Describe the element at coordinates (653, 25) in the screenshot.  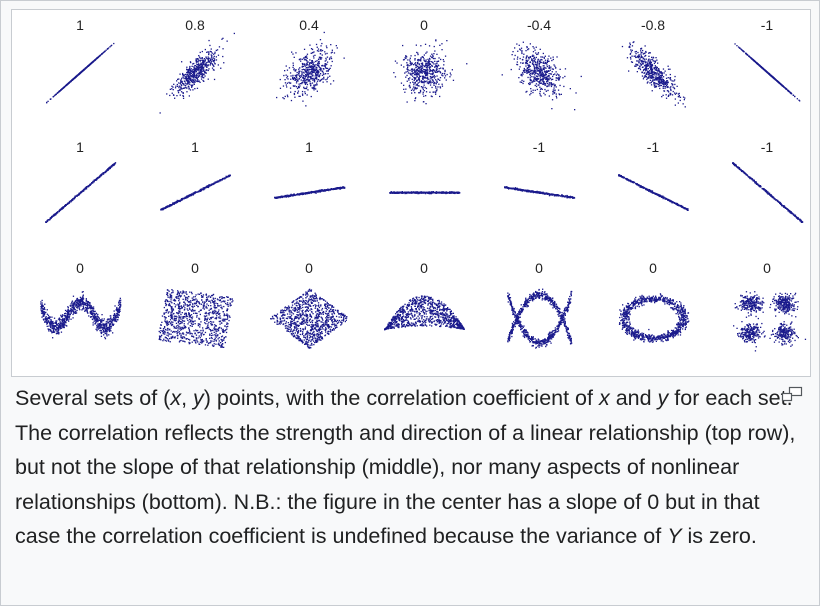
I see `coefficient-label-r0-c5: -0.8` at that location.